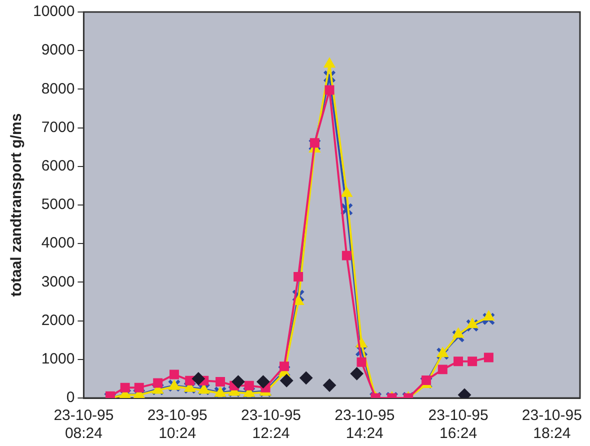  I want to click on y-tick-label: 2000, so click(58, 320).